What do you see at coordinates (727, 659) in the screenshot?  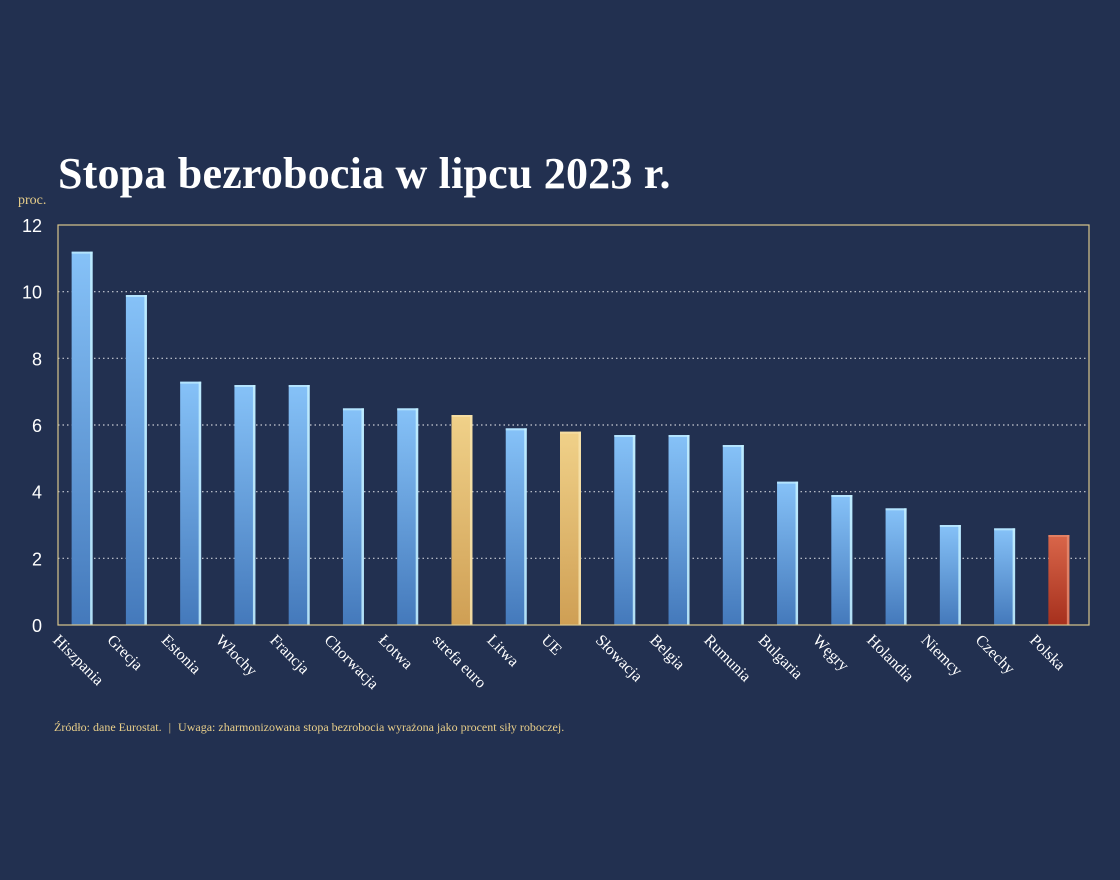 I see `x-tick-label: Rumunia` at bounding box center [727, 659].